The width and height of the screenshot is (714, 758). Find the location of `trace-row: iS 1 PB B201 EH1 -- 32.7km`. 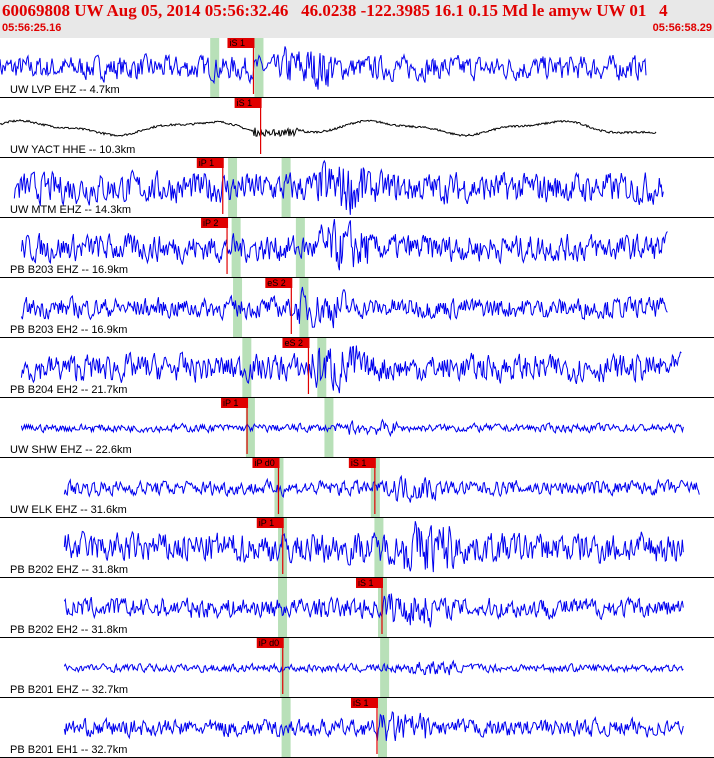

trace-row: iS 1 PB B201 EH1 -- 32.7km is located at coordinates (357, 728).